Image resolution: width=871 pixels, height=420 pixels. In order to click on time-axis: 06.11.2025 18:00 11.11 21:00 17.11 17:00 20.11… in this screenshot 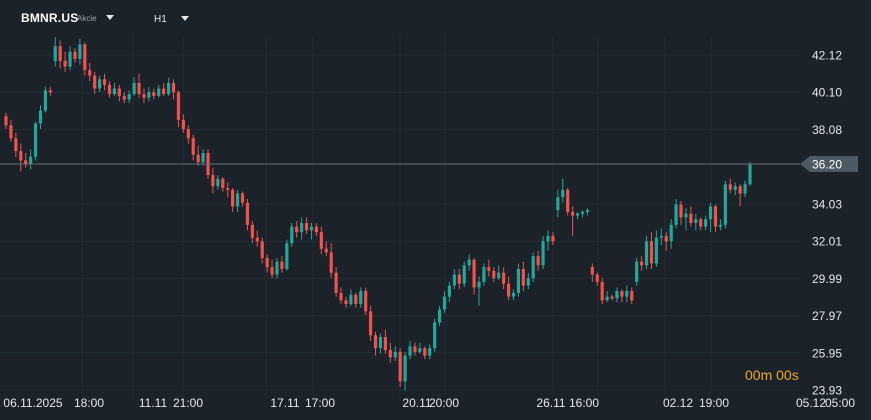, I will do `click(429, 403)`.